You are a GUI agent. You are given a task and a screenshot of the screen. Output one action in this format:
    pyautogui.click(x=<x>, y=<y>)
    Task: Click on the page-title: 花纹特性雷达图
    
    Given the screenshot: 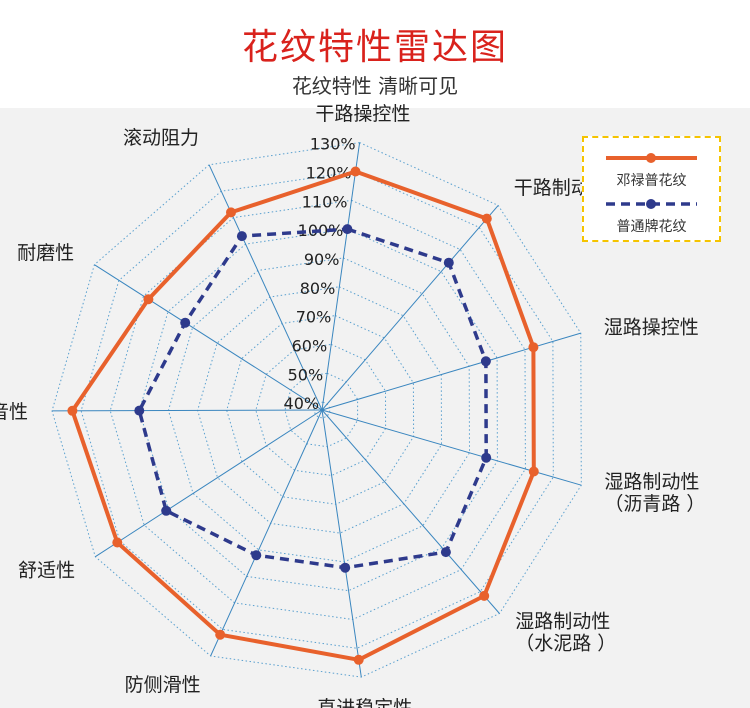 What is the action you would take?
    pyautogui.click(x=374, y=47)
    